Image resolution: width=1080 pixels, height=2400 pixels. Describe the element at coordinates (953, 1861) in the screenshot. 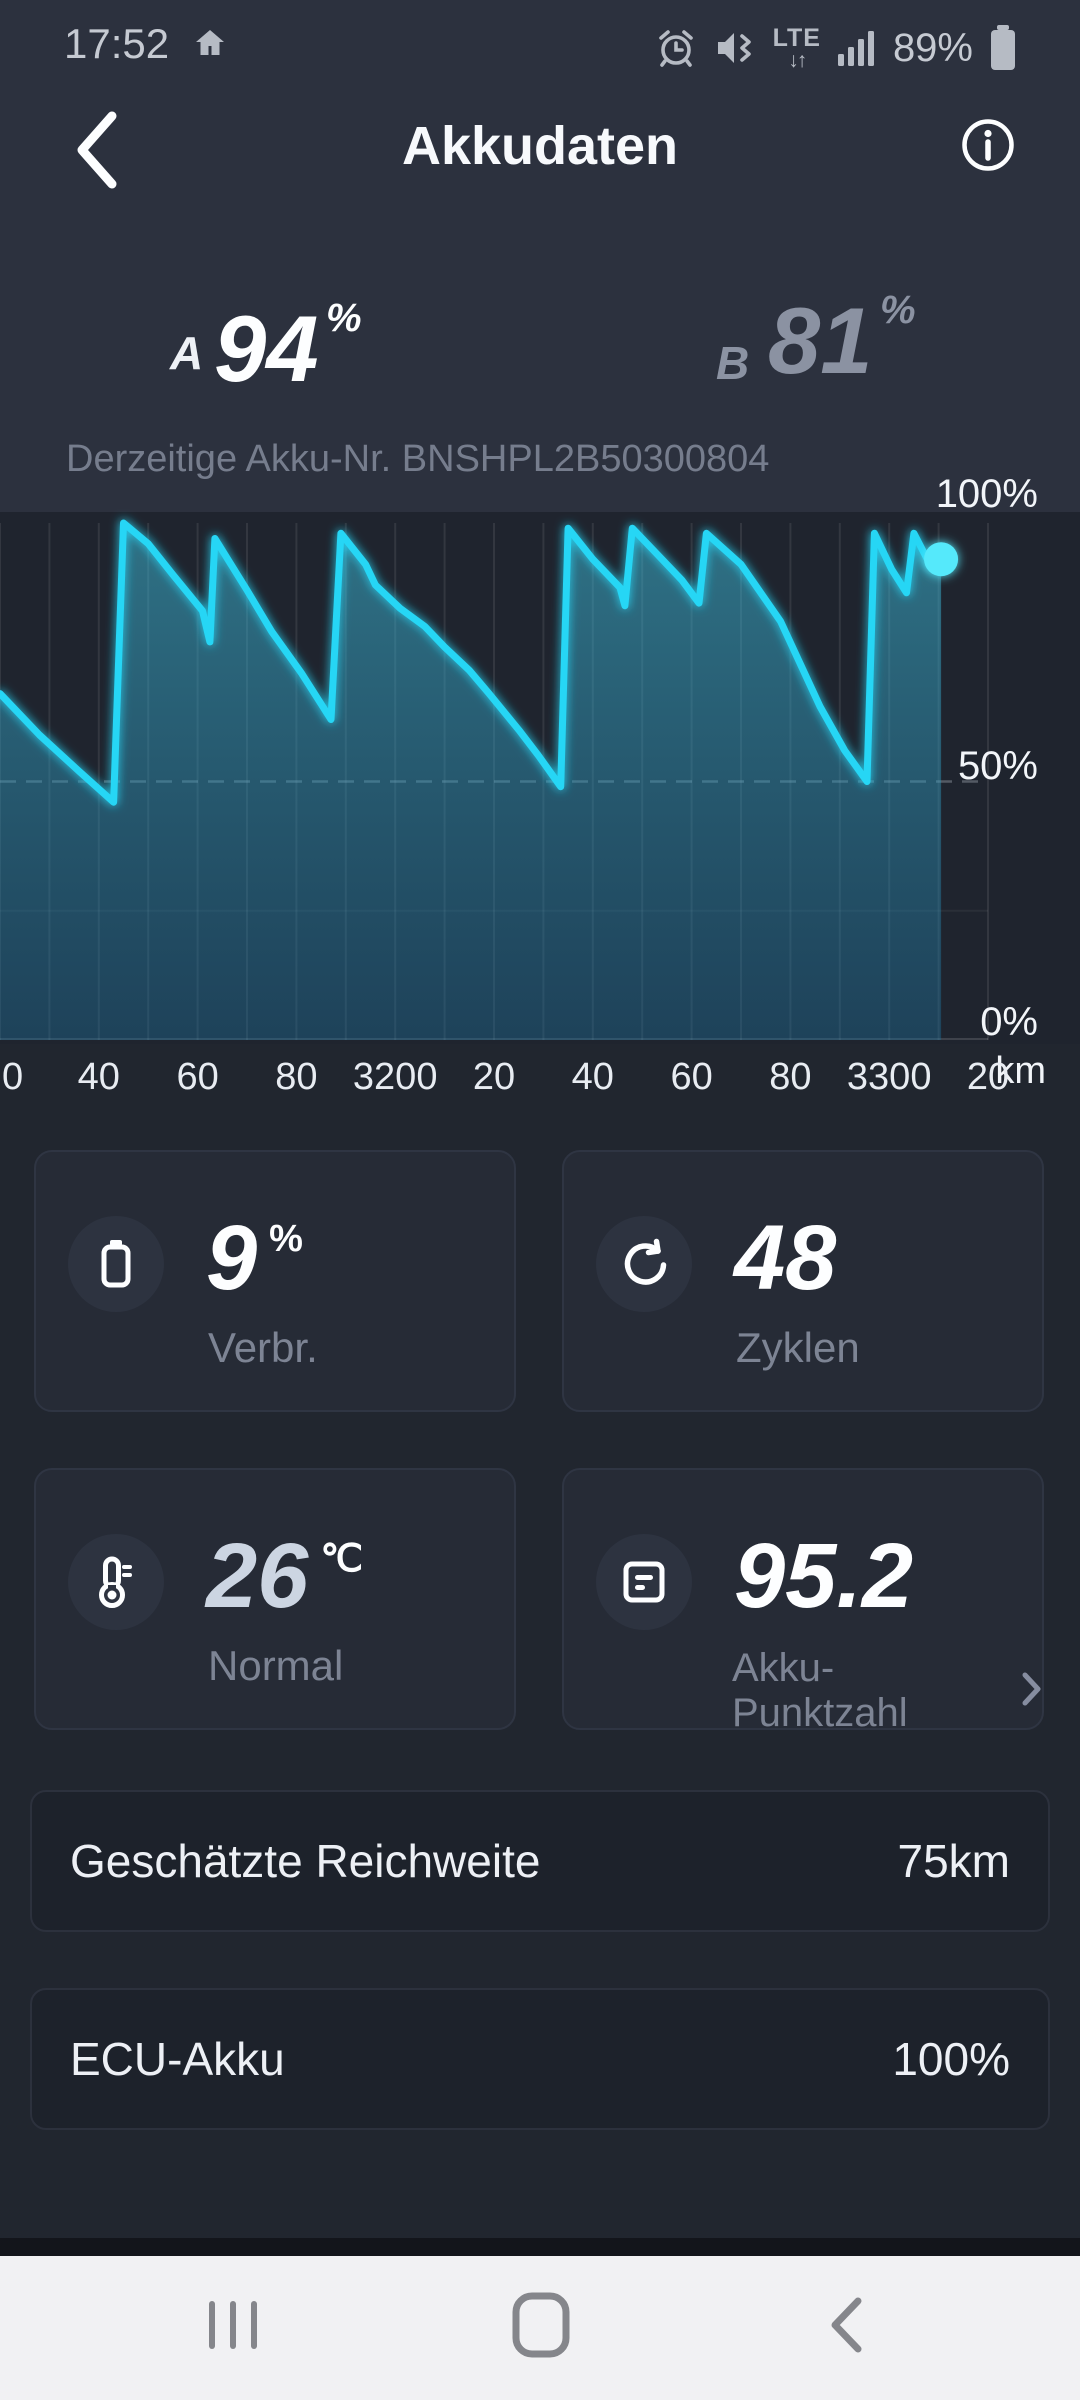

I see `estimated-range-value: 75km` at that location.